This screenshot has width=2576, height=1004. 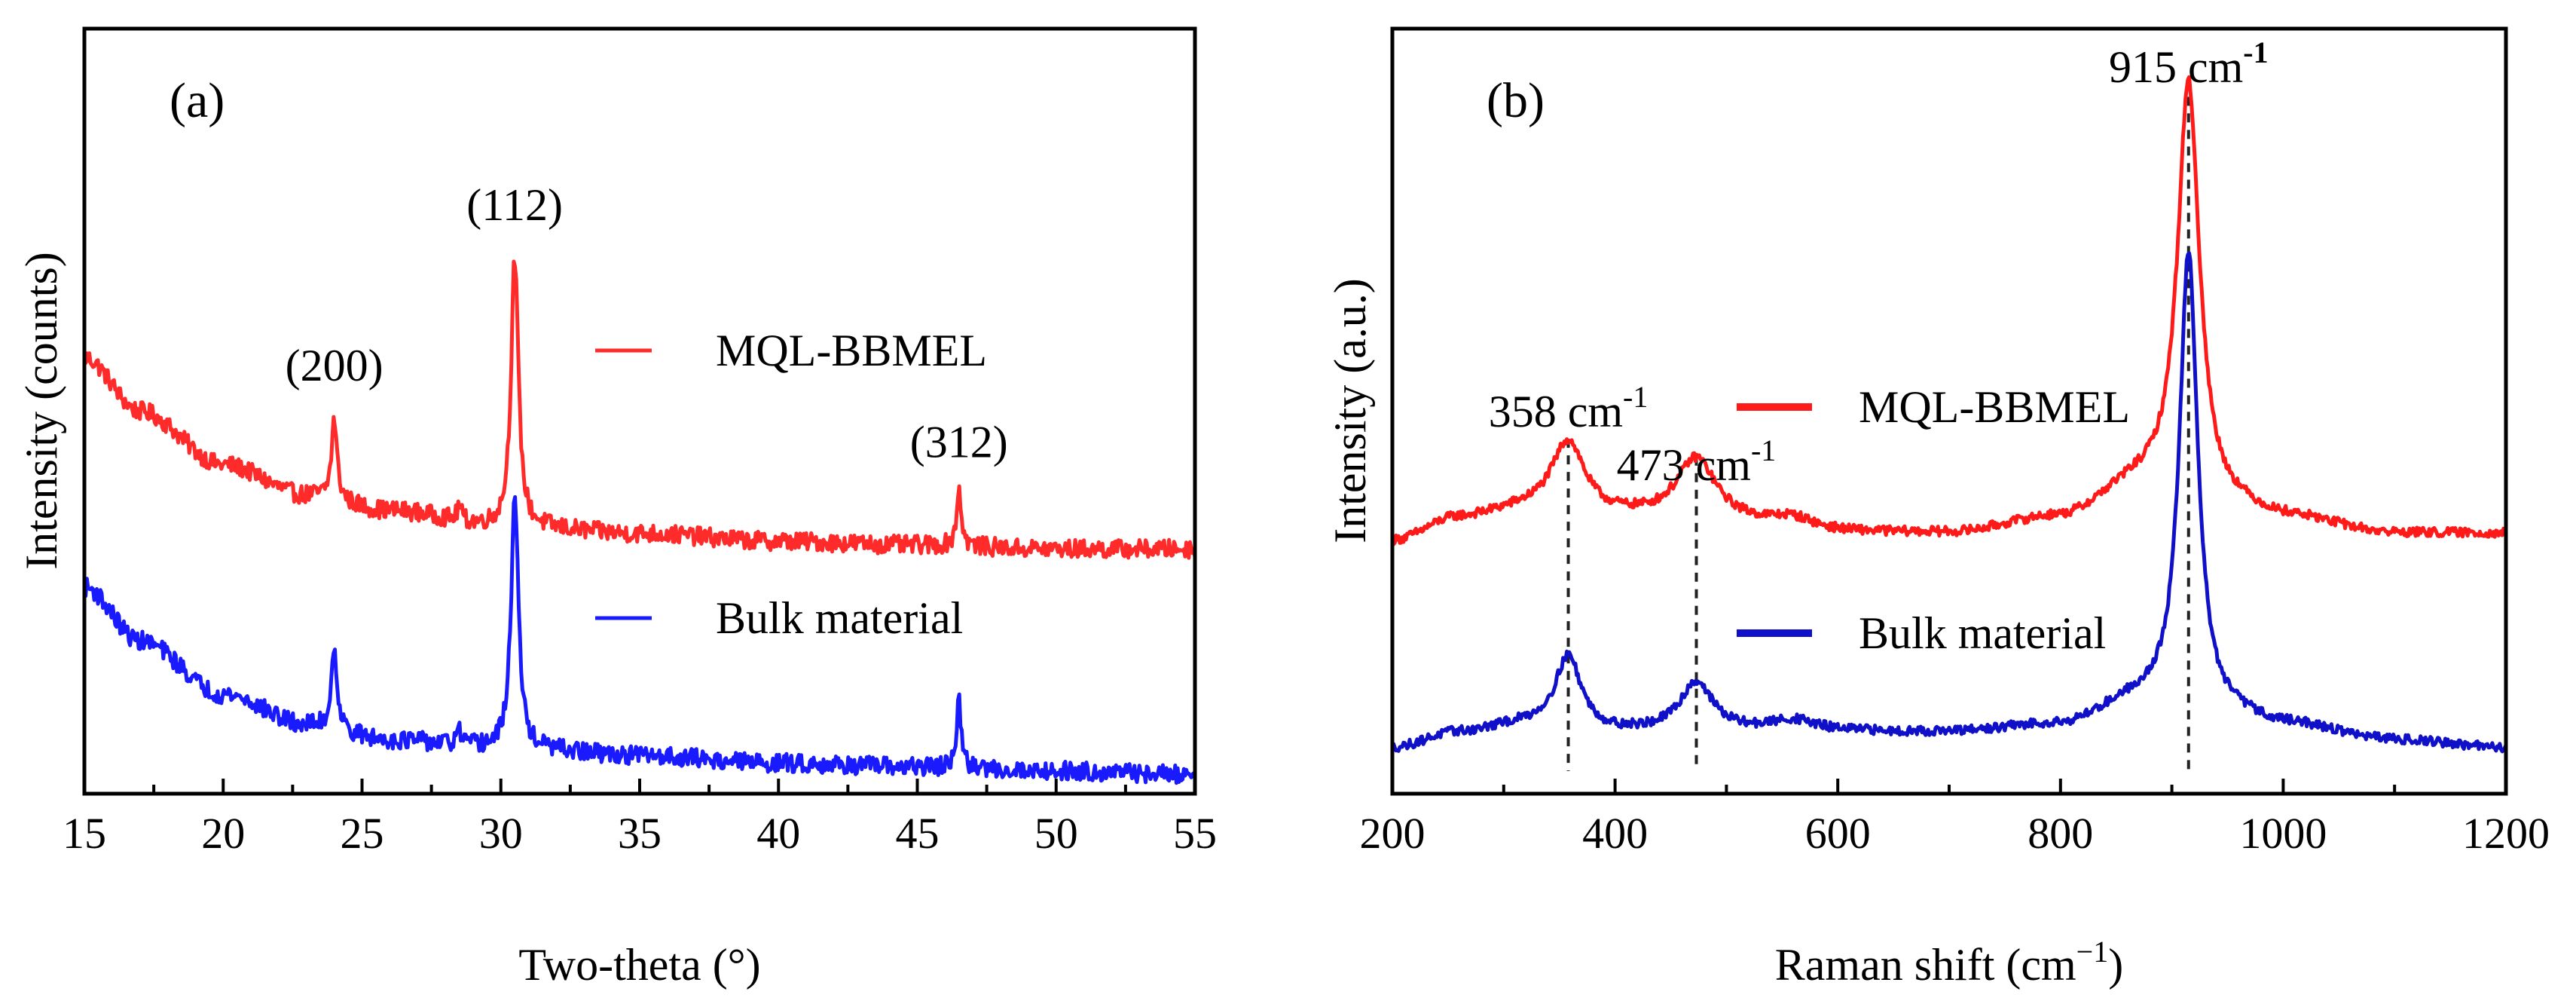 I want to click on panel-b-x-axis-label: Raman shift (cm−1), so click(x=1949, y=962).